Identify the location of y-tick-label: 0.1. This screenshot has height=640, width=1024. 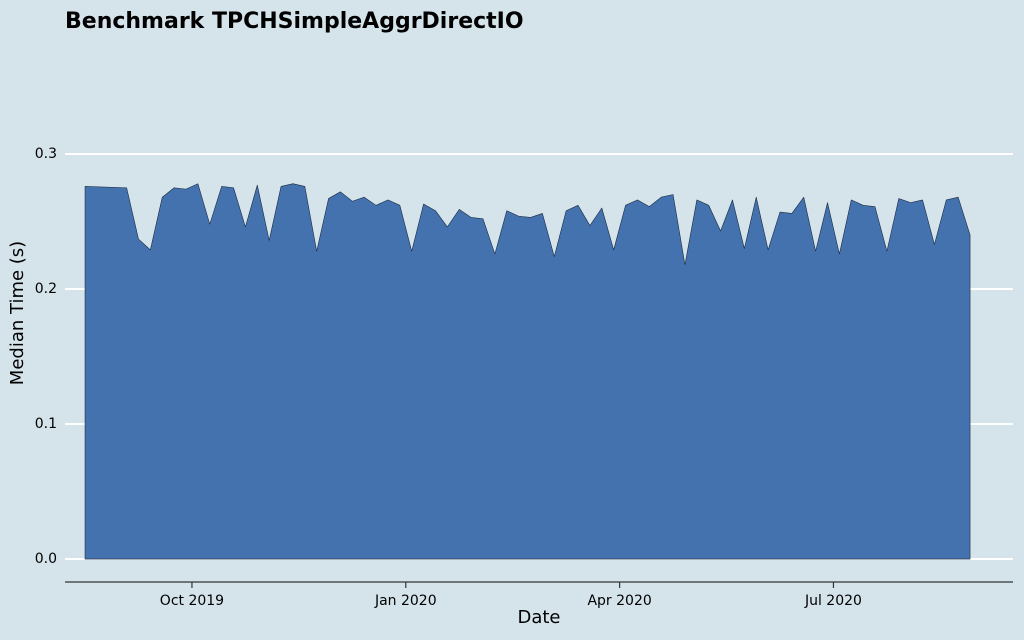
(46, 424).